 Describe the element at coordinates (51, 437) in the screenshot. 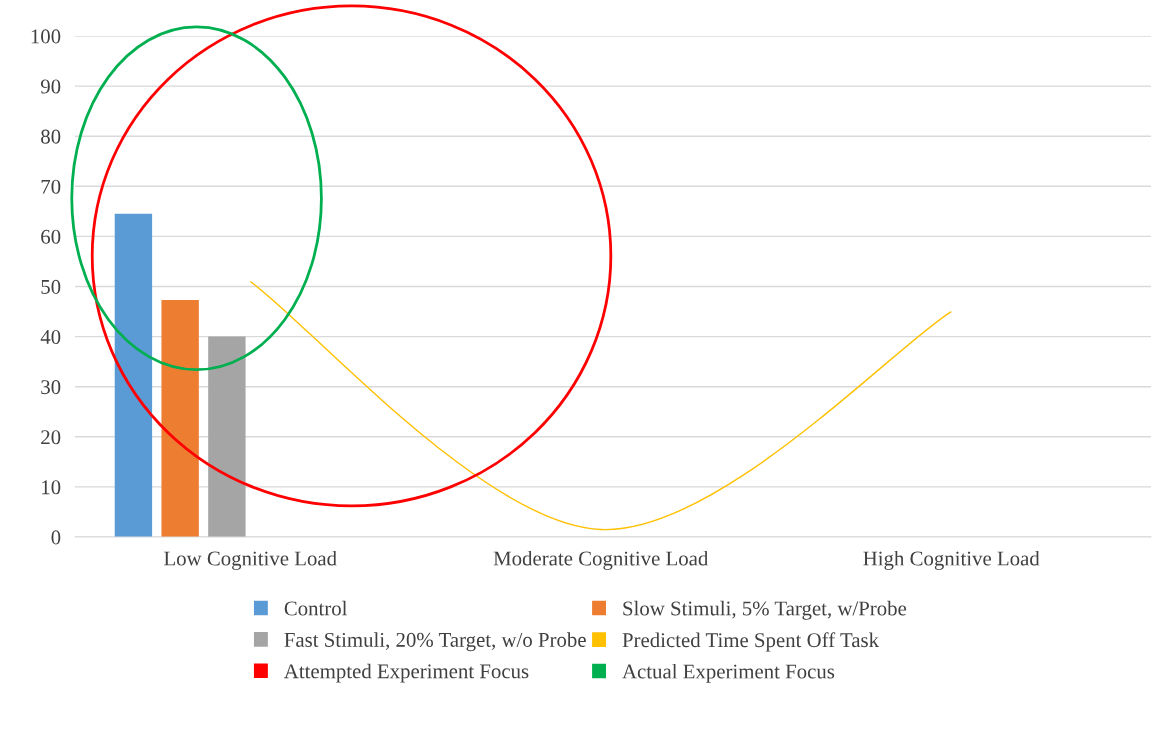

I see `y-tick-label: 20` at that location.